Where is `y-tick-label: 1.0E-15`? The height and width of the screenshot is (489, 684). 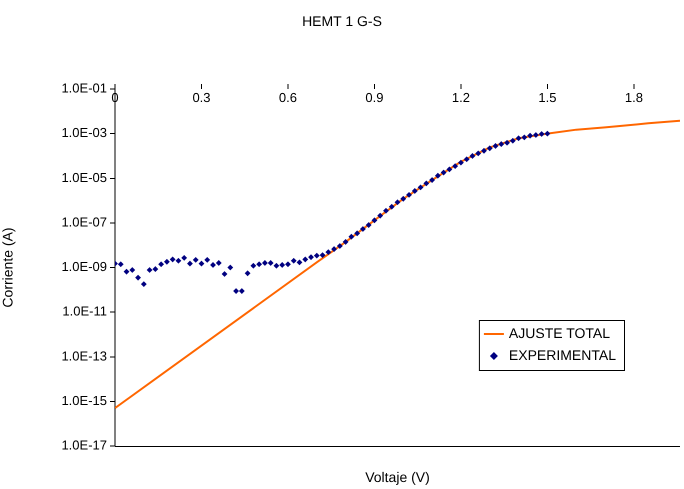
y-tick-label: 1.0E-15 is located at coordinates (84, 400).